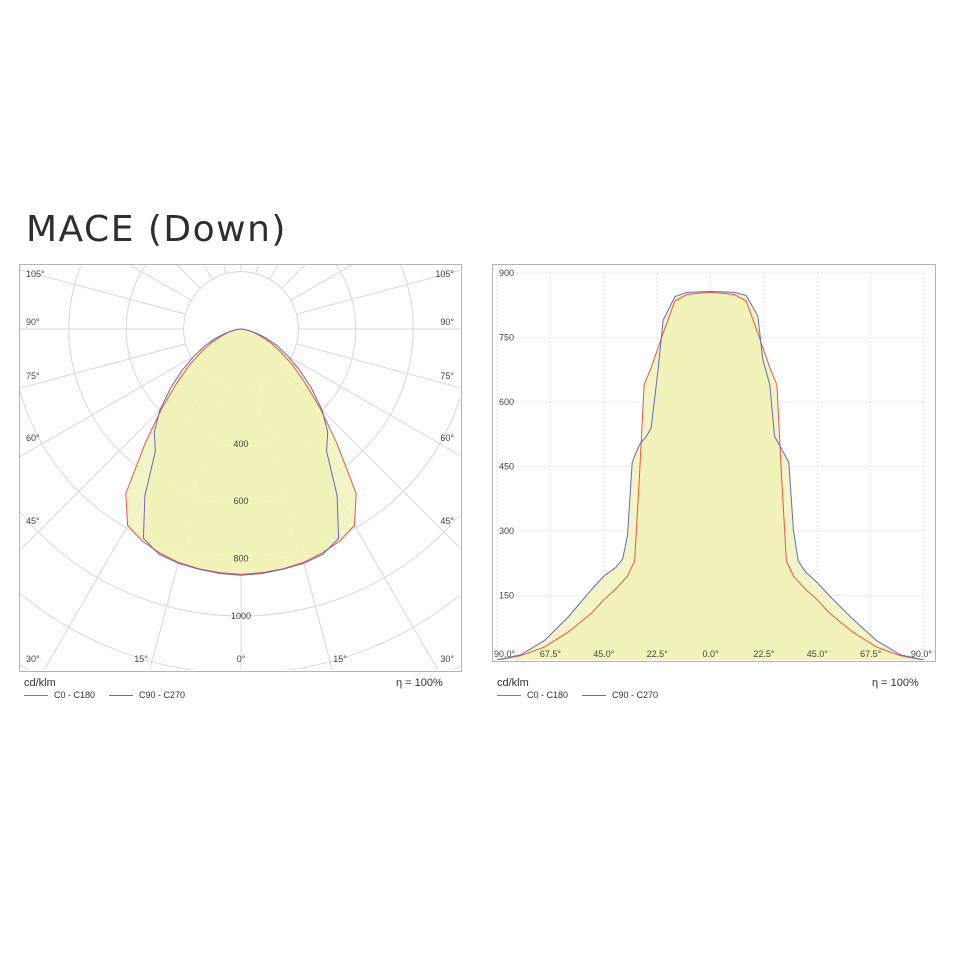  What do you see at coordinates (506, 596) in the screenshot?
I see `linear-y-tick: 150` at bounding box center [506, 596].